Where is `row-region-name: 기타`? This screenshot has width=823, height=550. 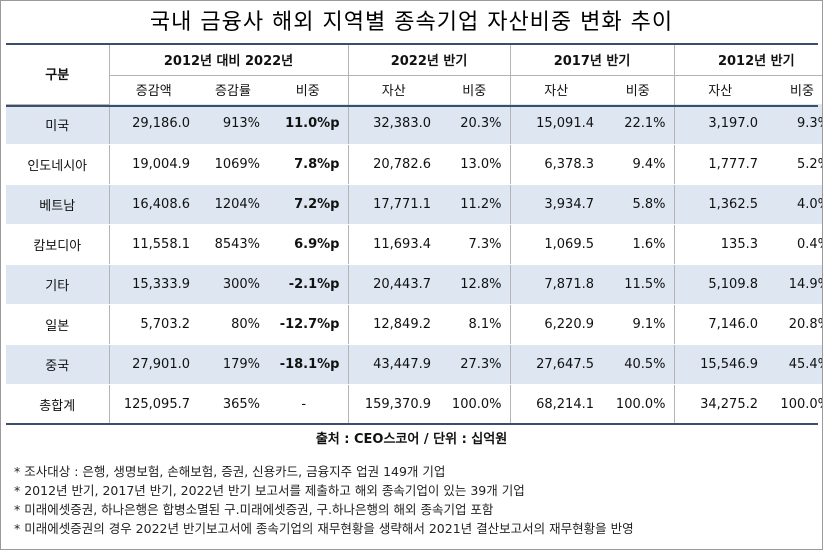 row-region-name: 기타 is located at coordinates (58, 284).